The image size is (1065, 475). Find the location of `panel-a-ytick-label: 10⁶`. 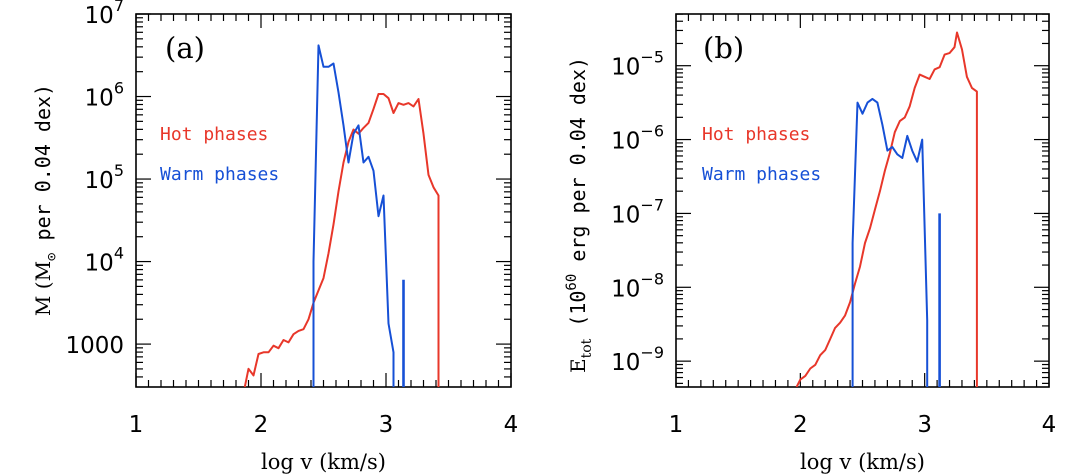

panel-a-ytick-label: 10⁶ is located at coordinates (104, 95).